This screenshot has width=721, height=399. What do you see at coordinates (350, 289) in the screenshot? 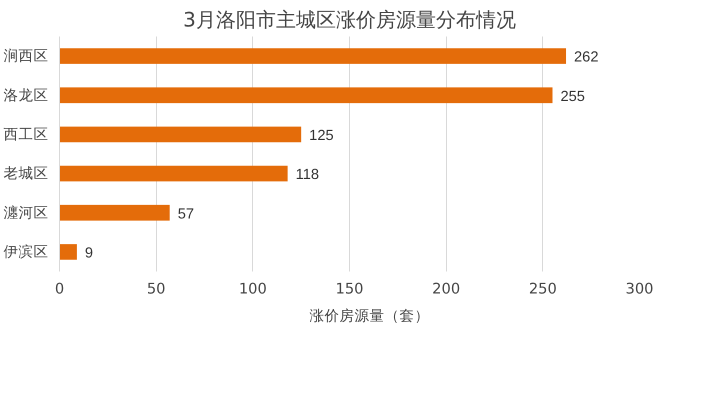
I see `x-tick-label: 150` at bounding box center [350, 289].